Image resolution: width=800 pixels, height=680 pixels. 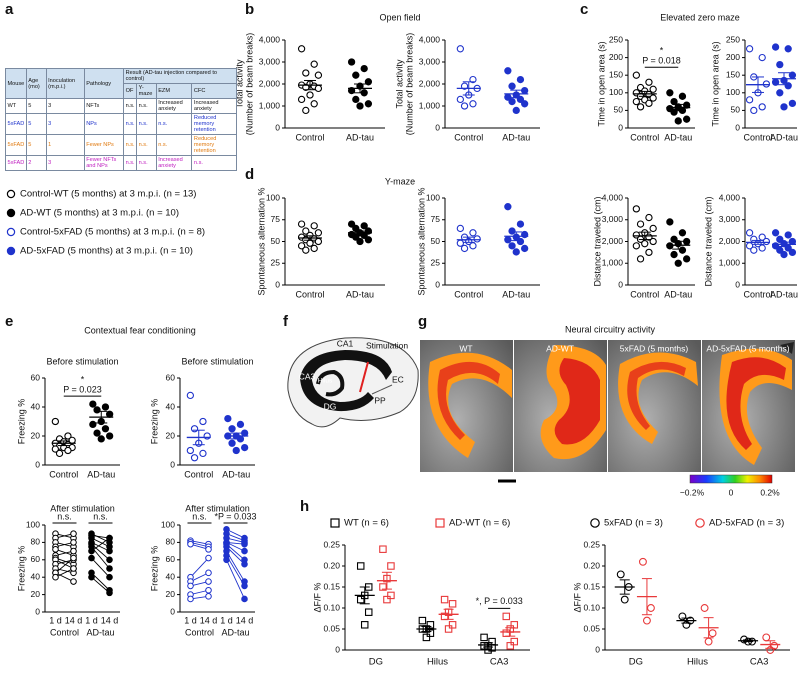 What do you see at coordinates (36, 83) in the screenshot?
I see `header-cell: Age (mo)` at bounding box center [36, 83].